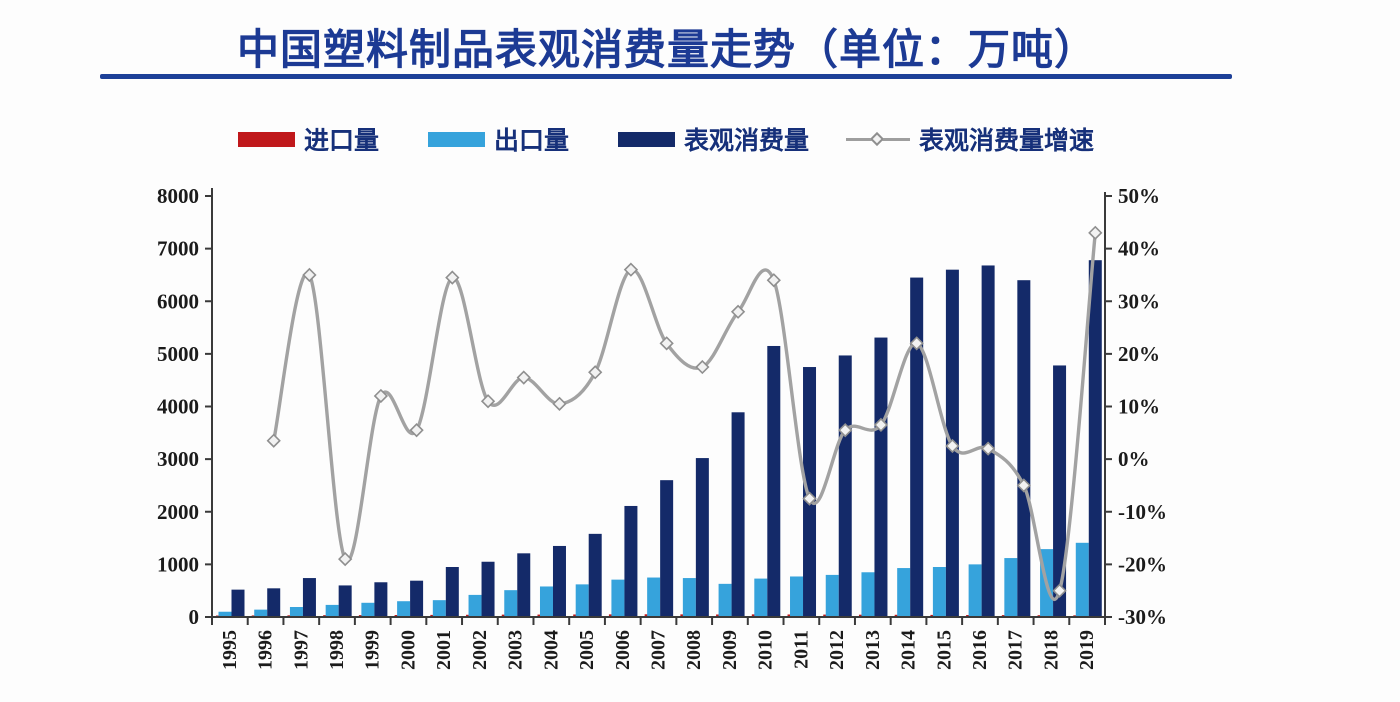  What do you see at coordinates (452, 277) in the screenshot?
I see `growth-marker-2001` at bounding box center [452, 277].